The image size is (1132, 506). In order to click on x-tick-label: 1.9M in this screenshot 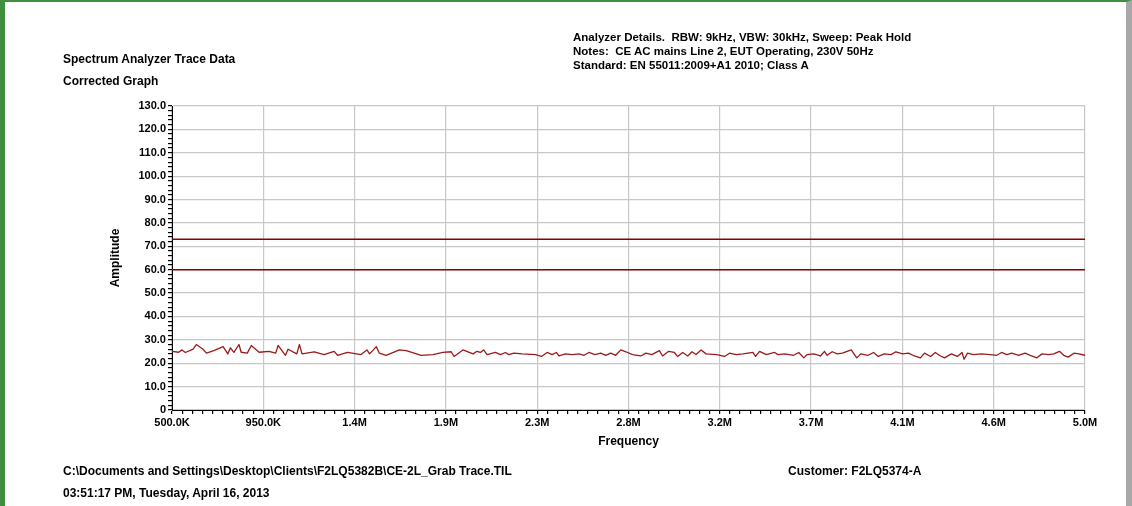, I will do `click(446, 421)`.